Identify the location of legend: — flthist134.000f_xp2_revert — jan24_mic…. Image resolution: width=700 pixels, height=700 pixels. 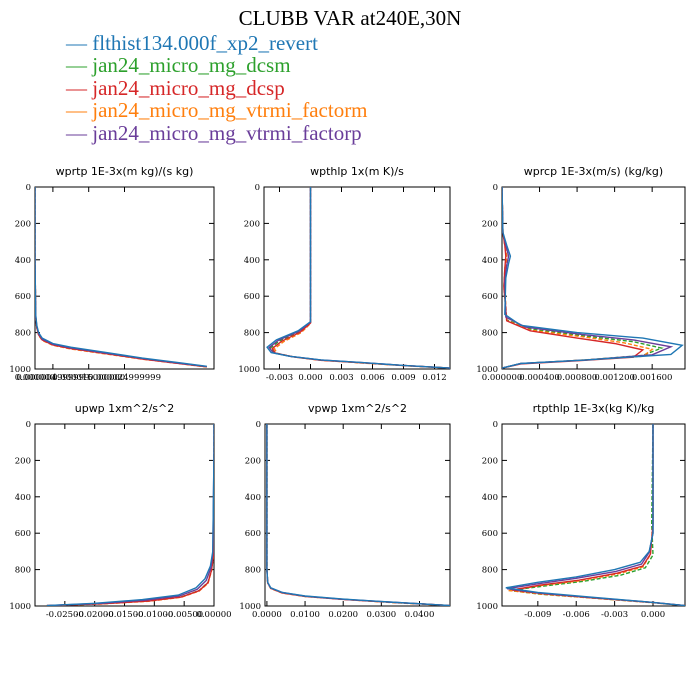
(217, 88).